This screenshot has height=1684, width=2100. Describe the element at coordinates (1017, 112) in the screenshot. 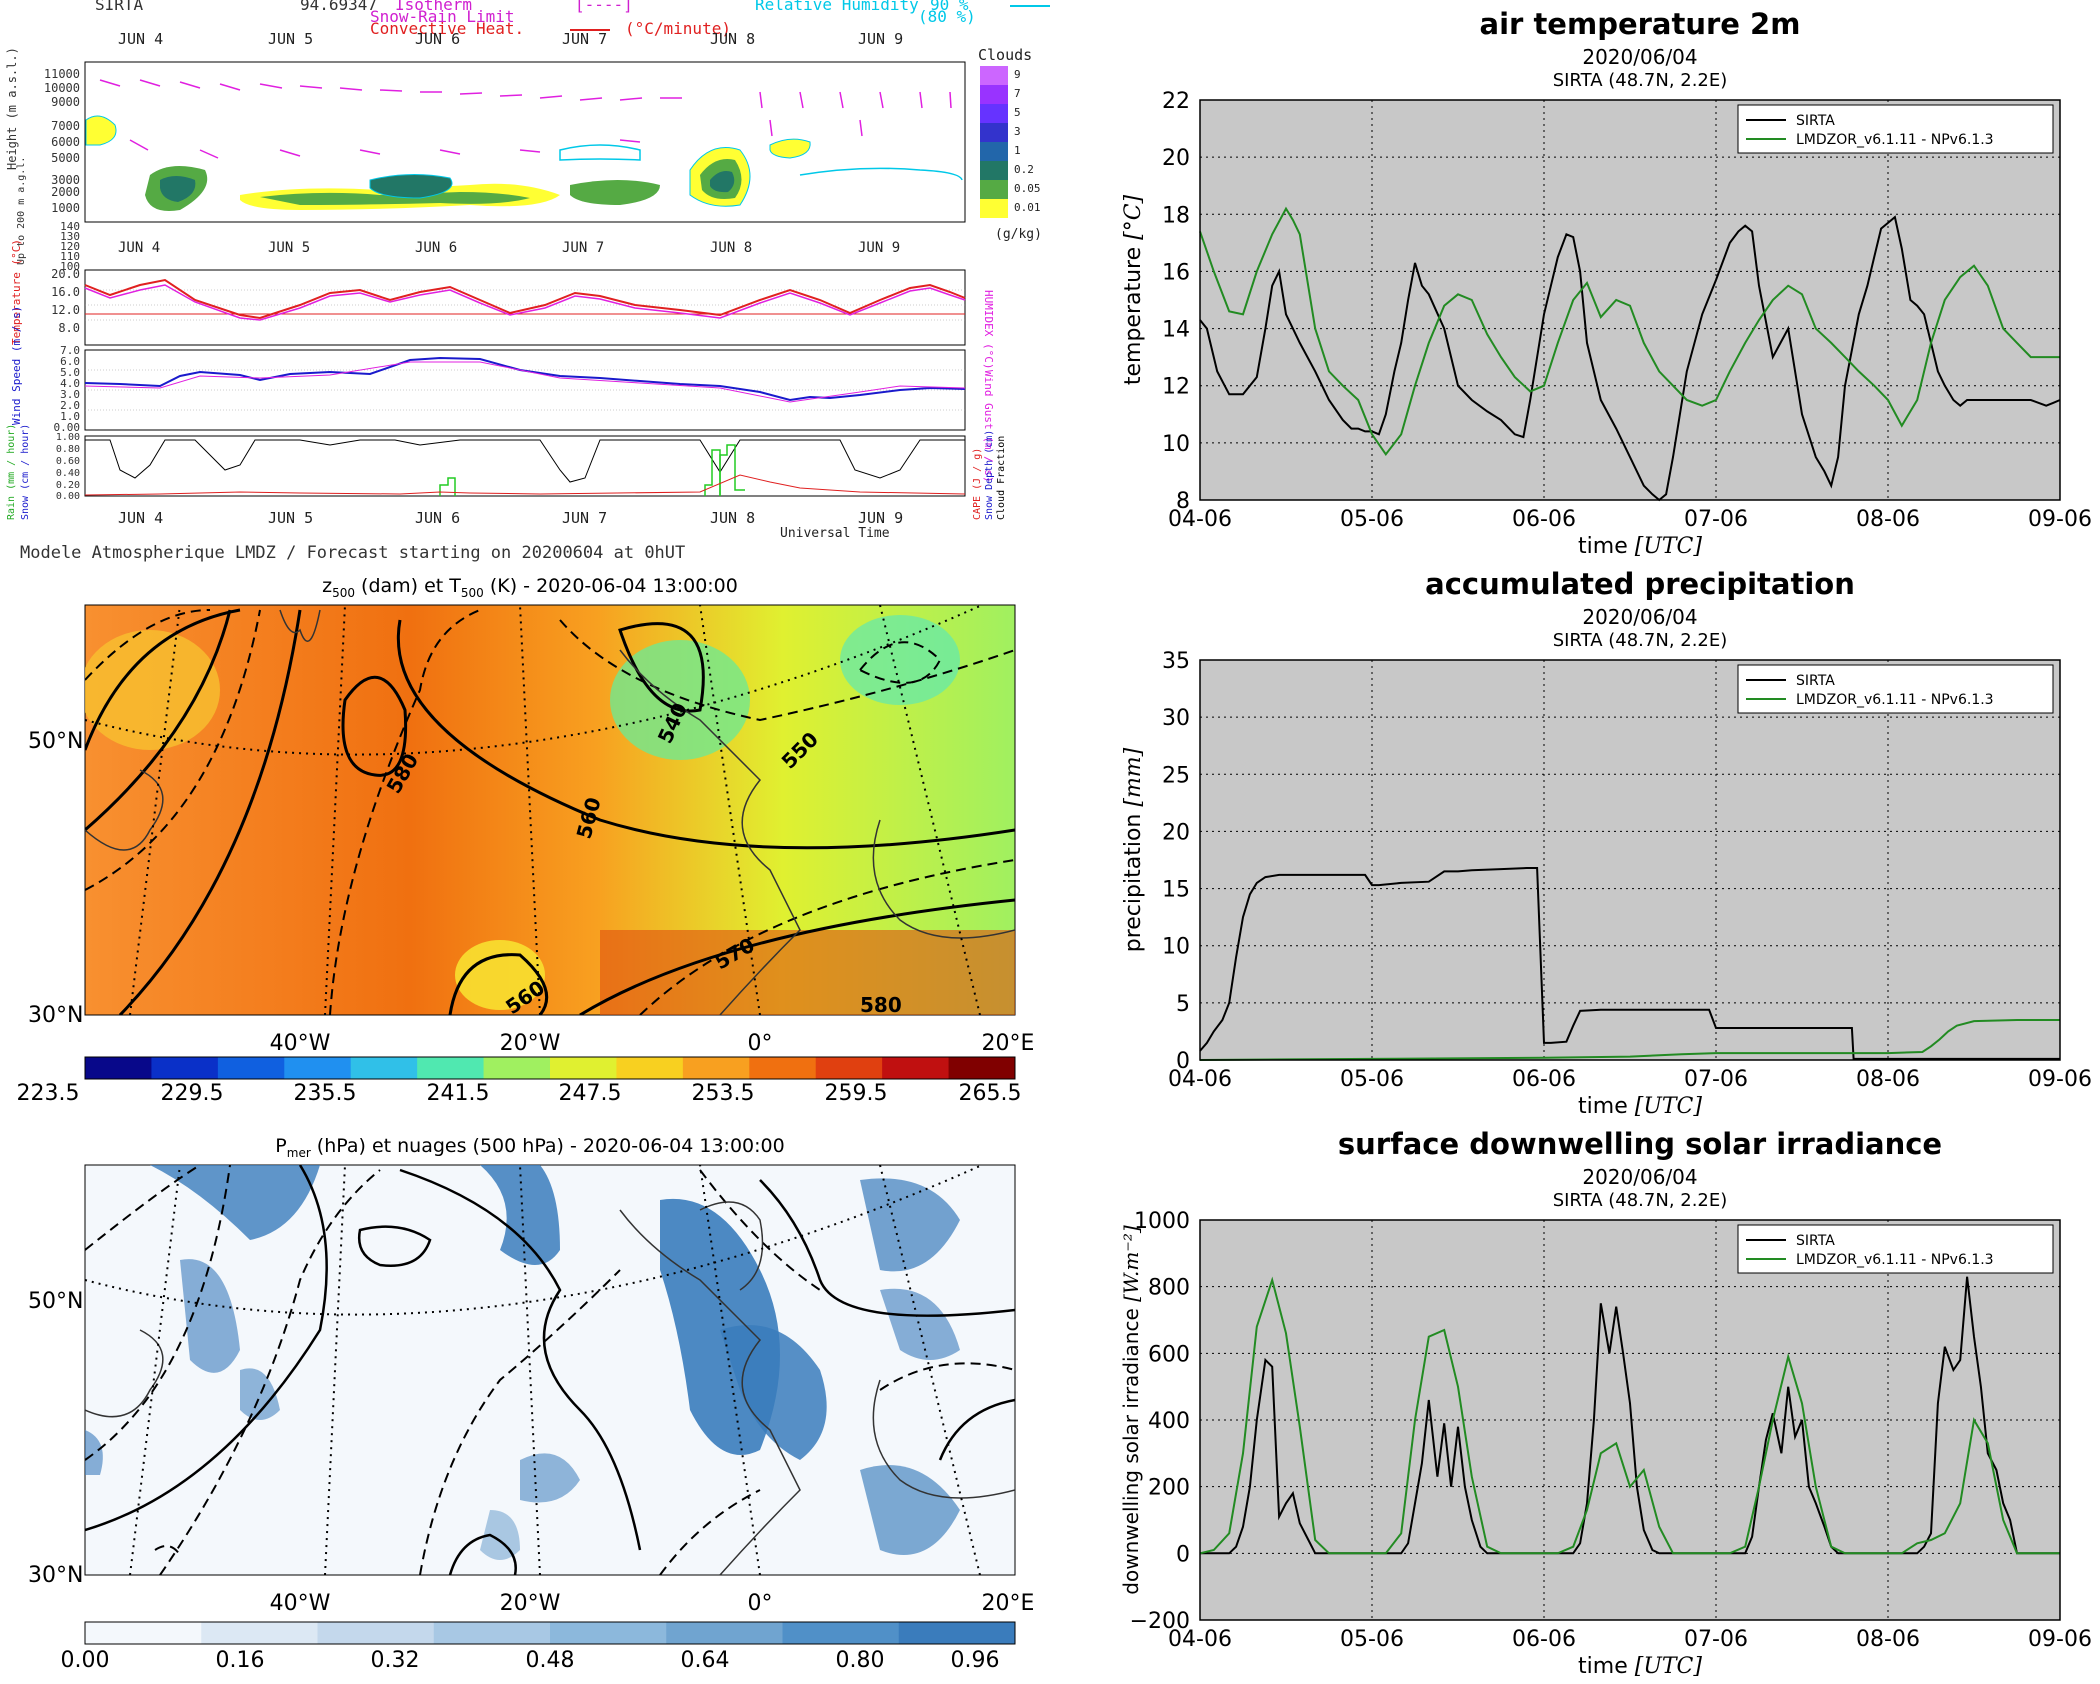

I see `clouds-scale-label: 5` at that location.